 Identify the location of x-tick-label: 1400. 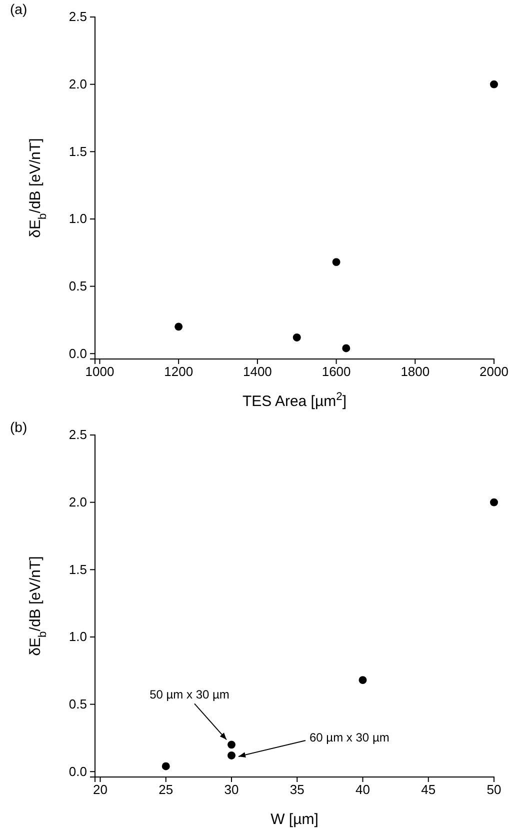
(257, 372).